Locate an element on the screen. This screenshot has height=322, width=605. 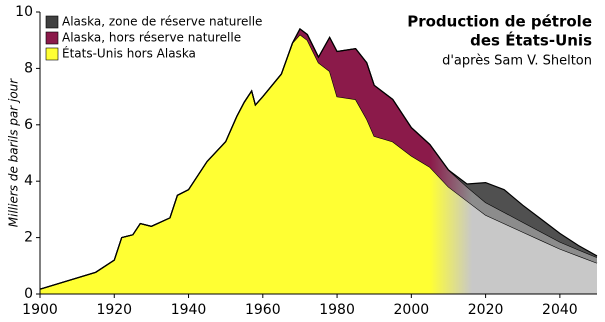
x-tick-label: 1920 is located at coordinates (114, 310).